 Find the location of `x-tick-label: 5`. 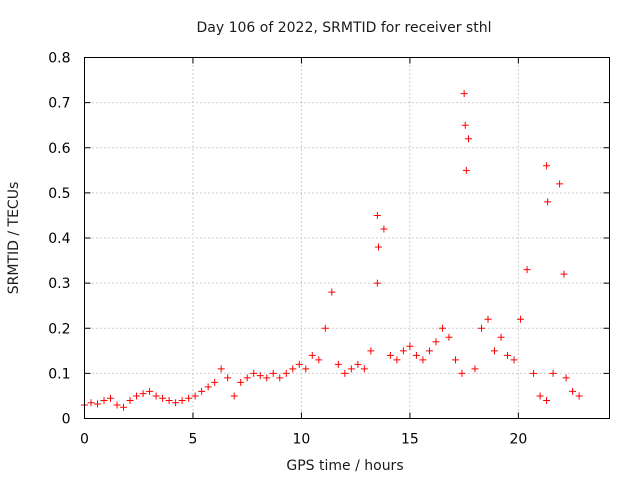

x-tick-label: 5 is located at coordinates (193, 440).